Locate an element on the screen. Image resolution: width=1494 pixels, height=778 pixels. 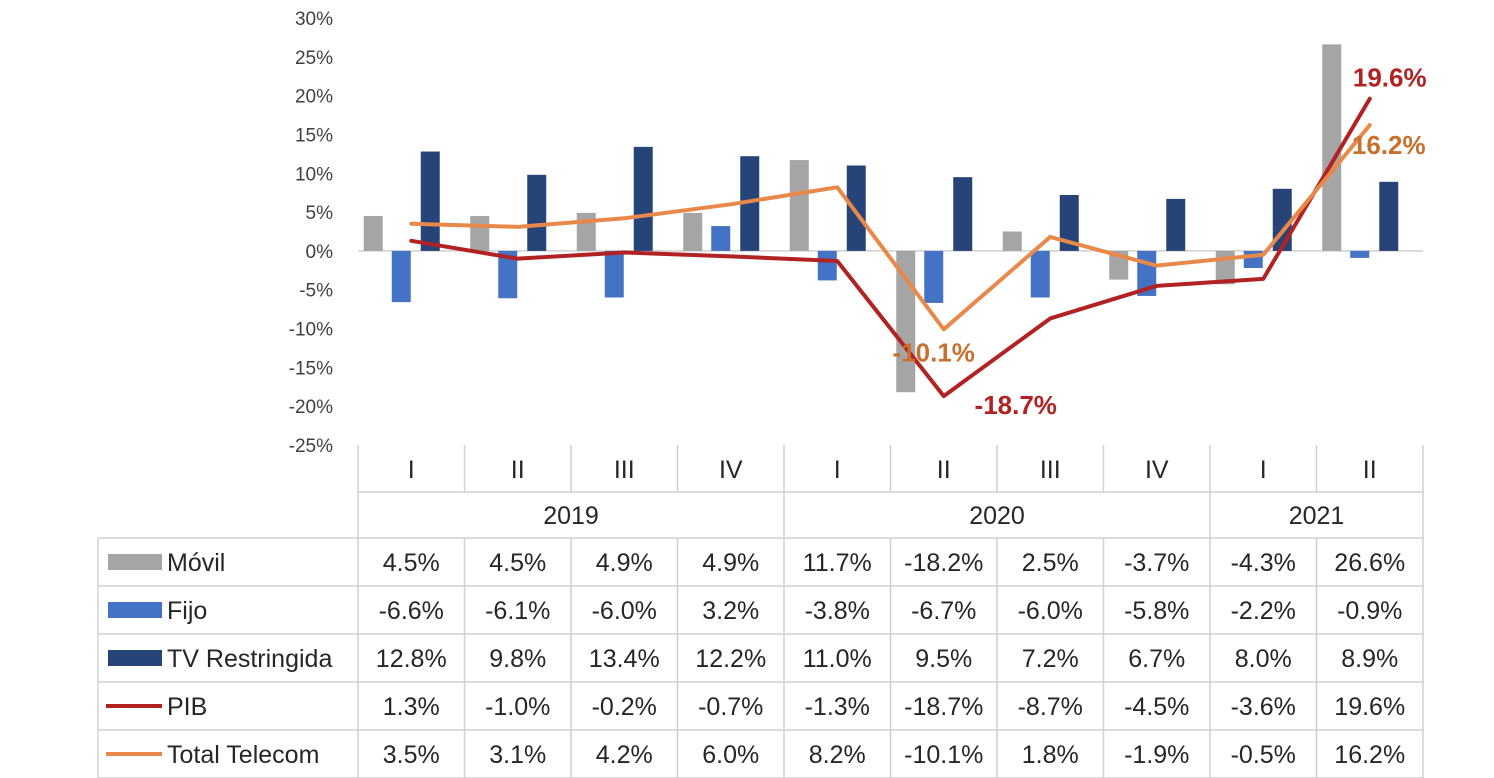
table-cell: 3.1% is located at coordinates (517, 755).